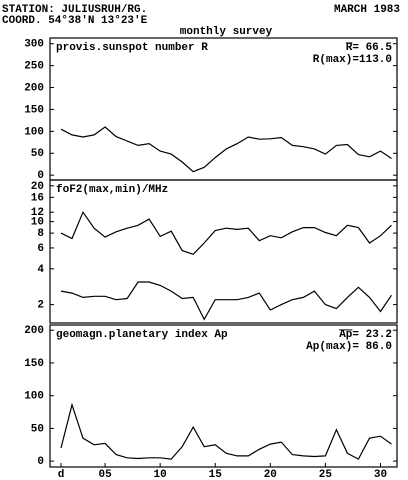  I want to click on coordinates: COORD. 54°38'N 13°23'E, so click(75, 21).